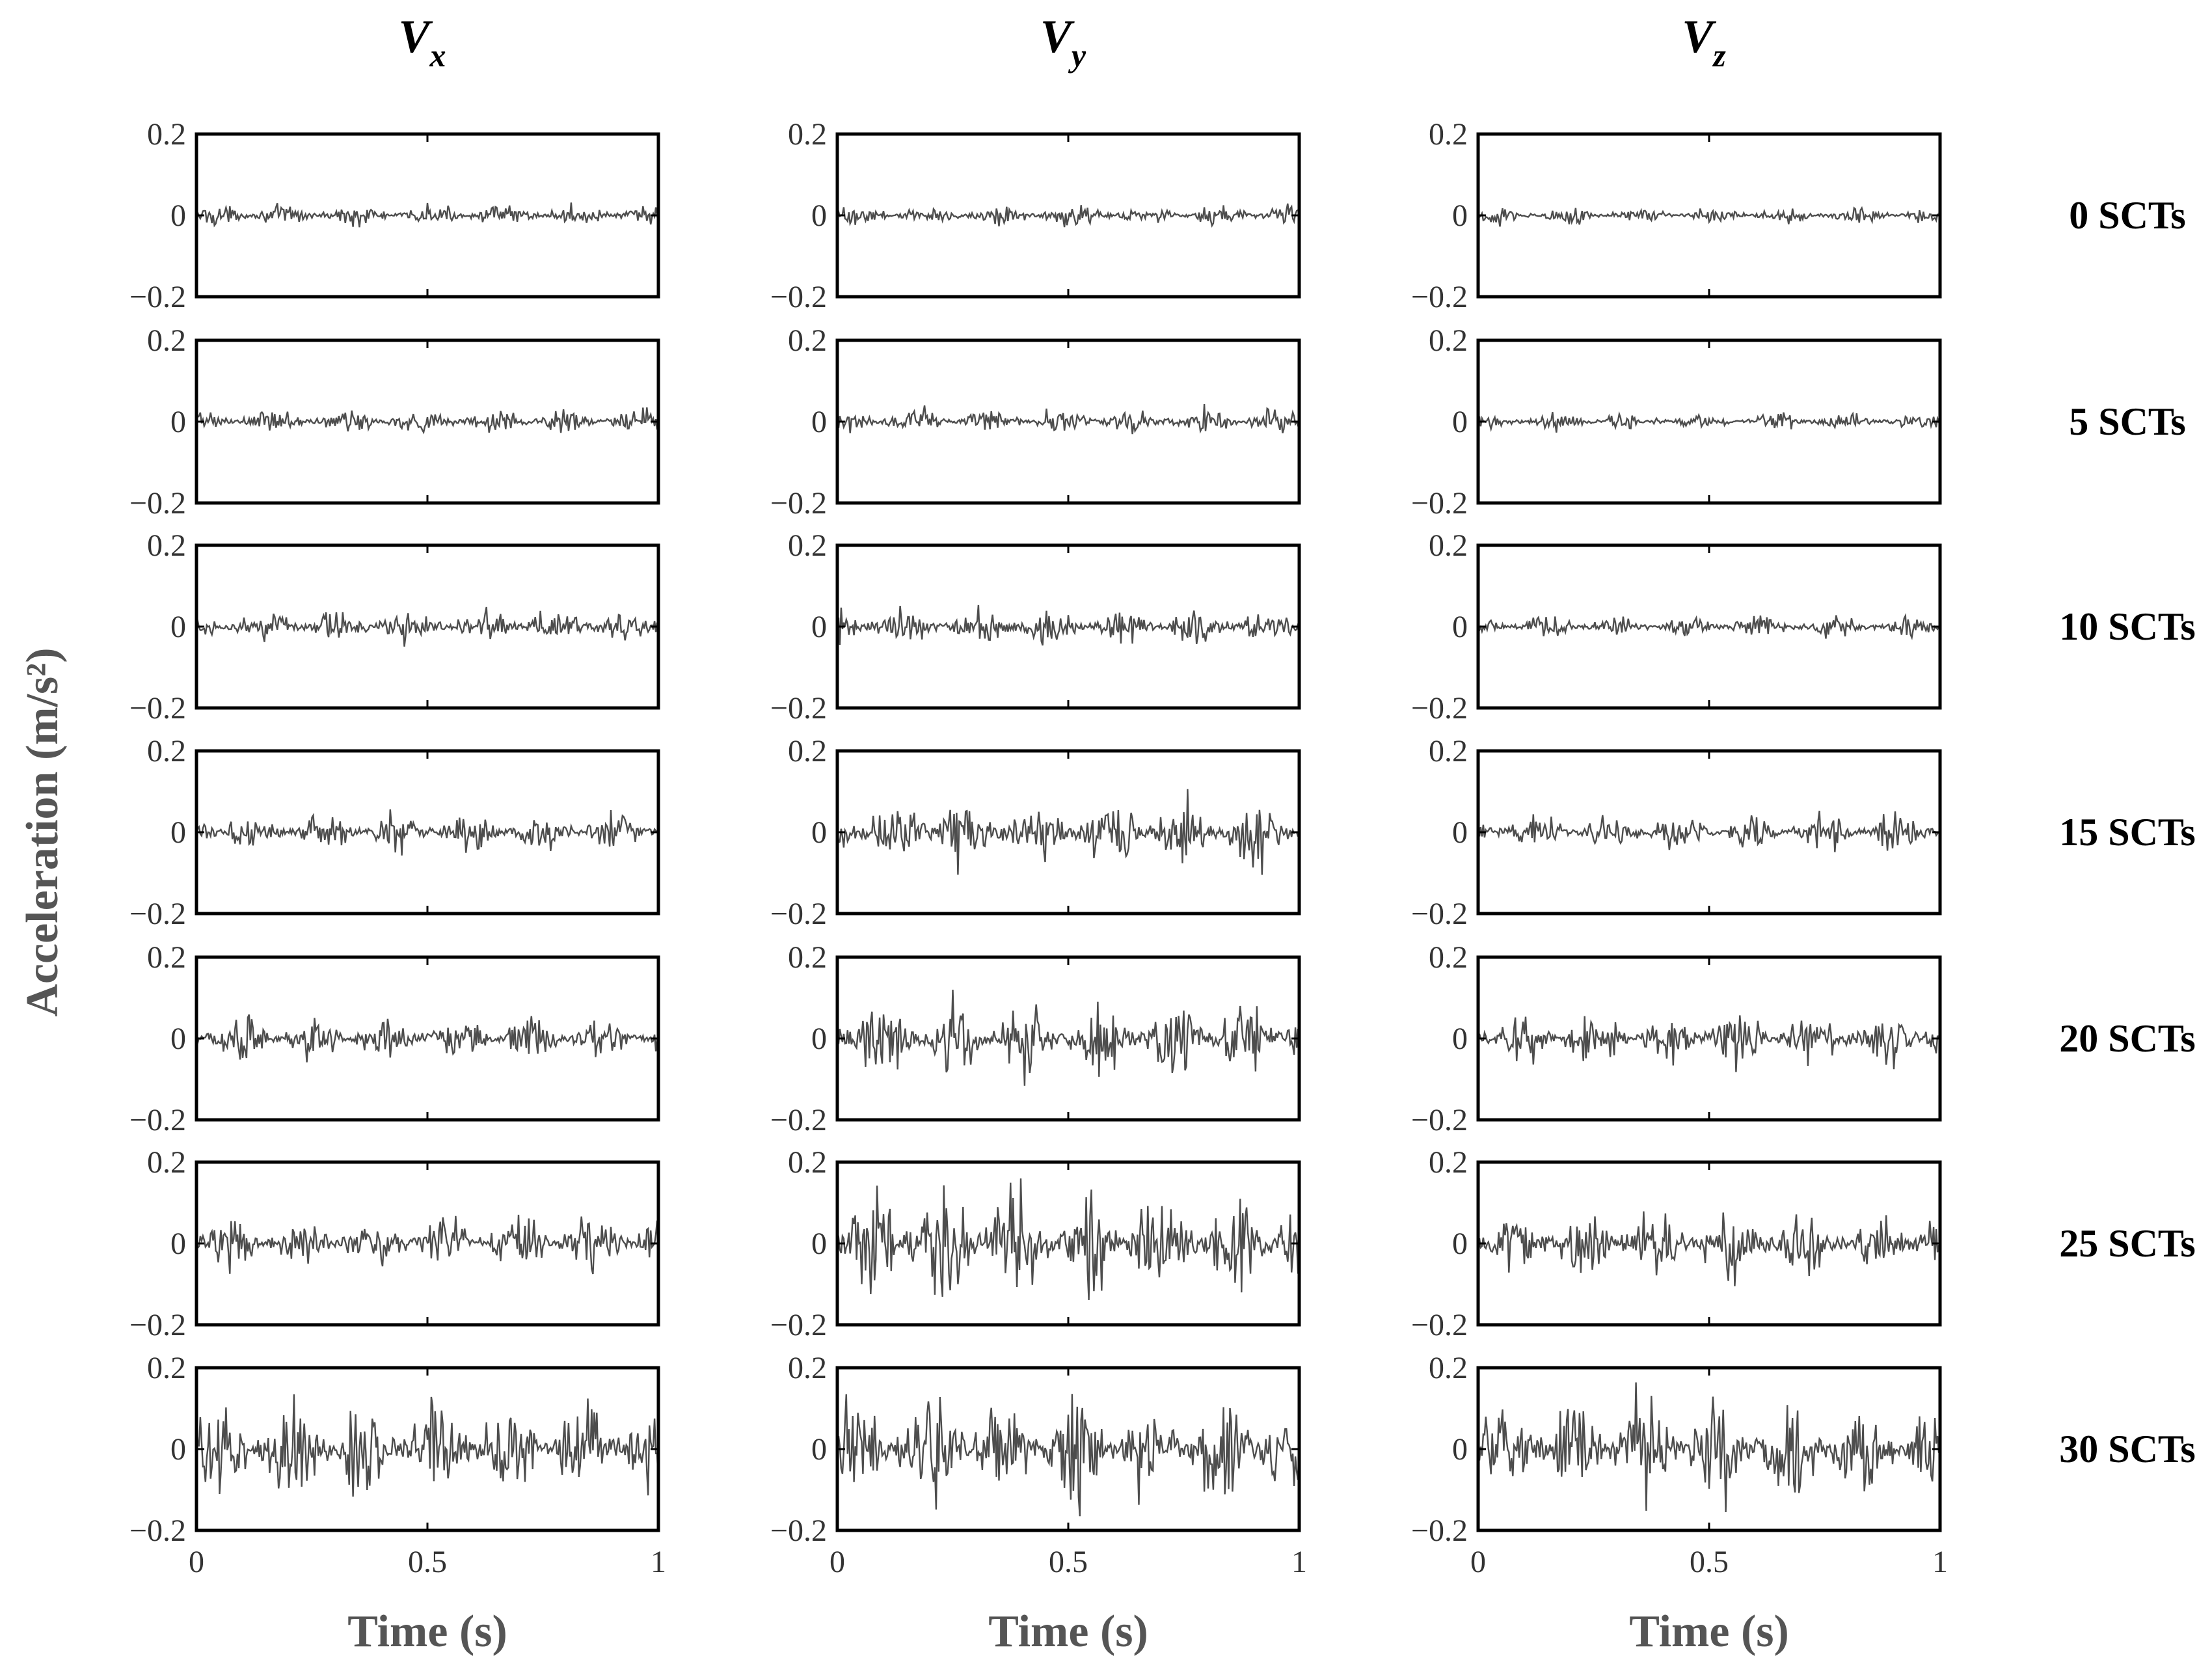  I want to click on row-label: 25 SCTs, so click(2128, 1243).